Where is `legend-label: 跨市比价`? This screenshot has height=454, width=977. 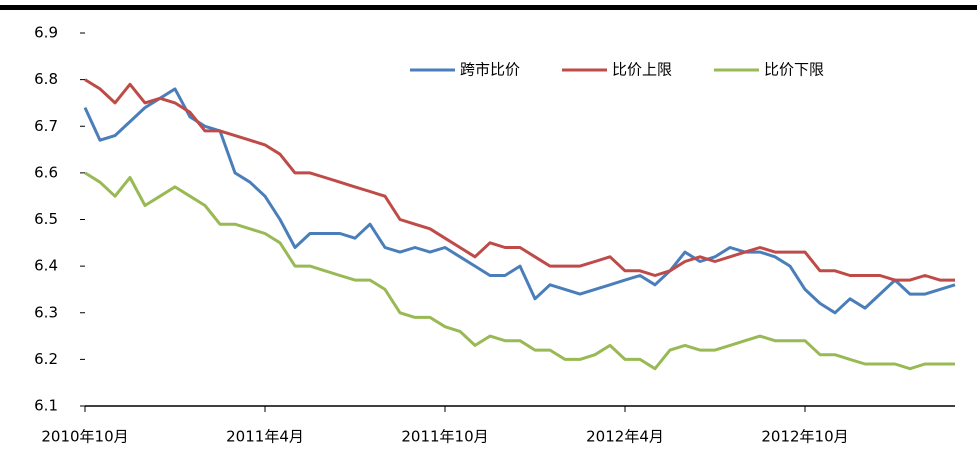 legend-label: 跨市比价 is located at coordinates (490, 70).